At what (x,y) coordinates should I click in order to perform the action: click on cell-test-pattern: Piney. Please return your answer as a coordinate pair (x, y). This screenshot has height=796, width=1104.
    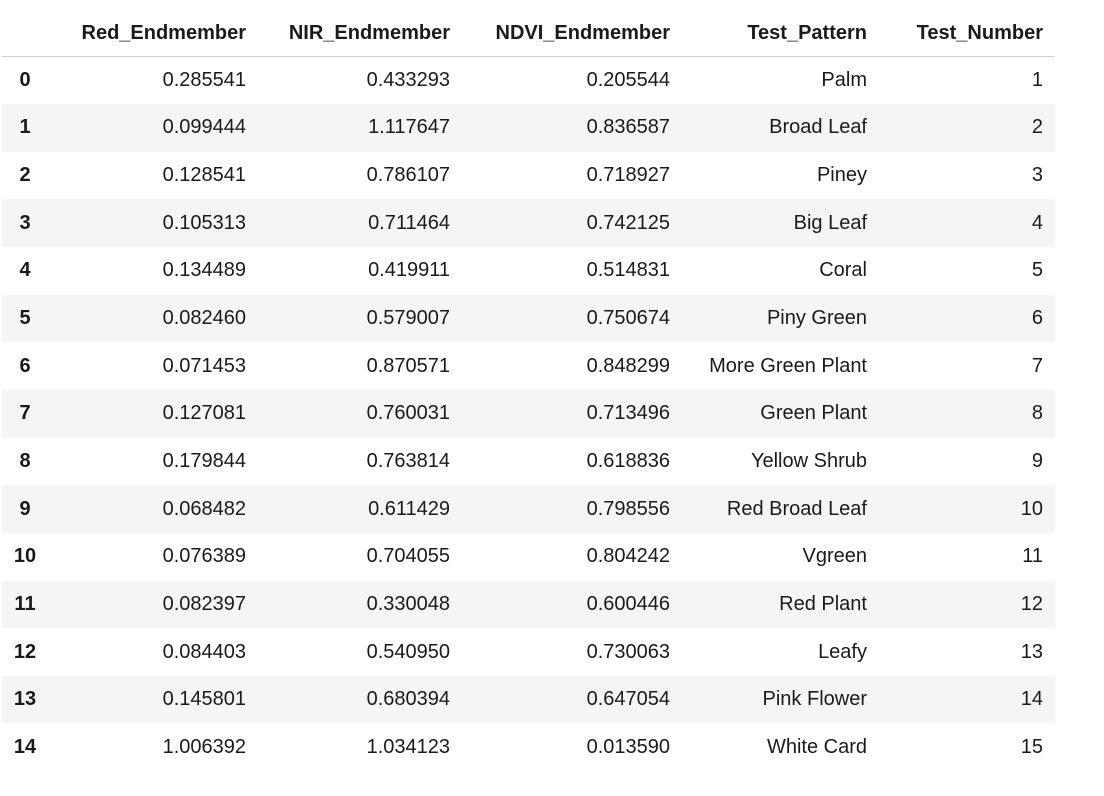
    Looking at the image, I should click on (841, 175).